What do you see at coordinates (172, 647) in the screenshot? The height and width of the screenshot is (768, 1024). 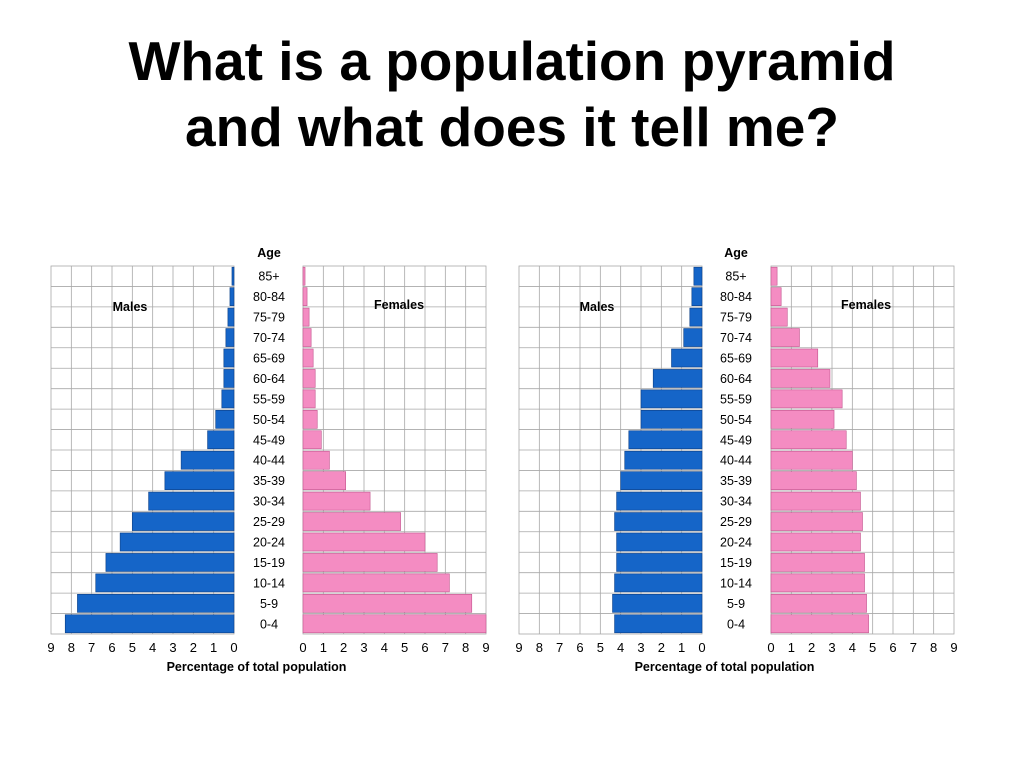 I see `x-tick-label-male: 3` at bounding box center [172, 647].